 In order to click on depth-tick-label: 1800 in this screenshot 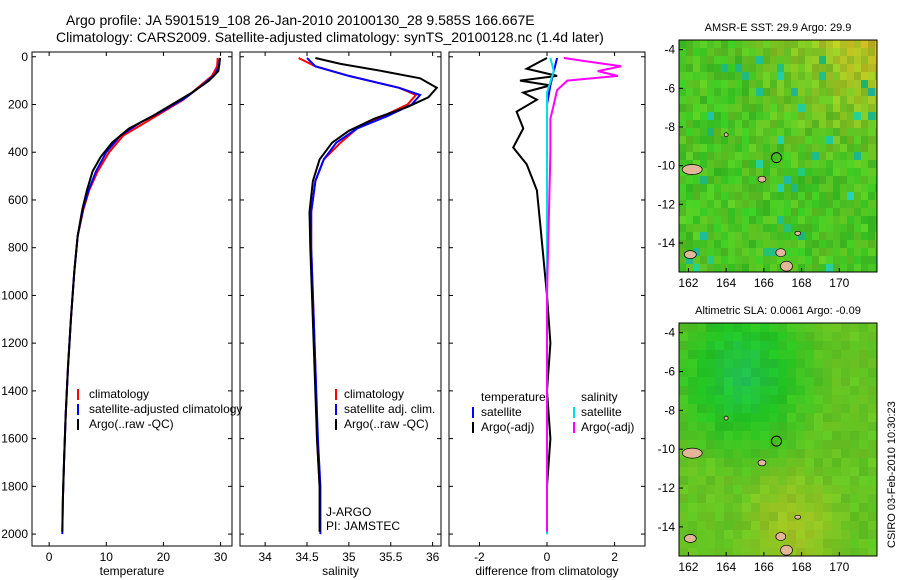, I will do `click(14, 486)`.